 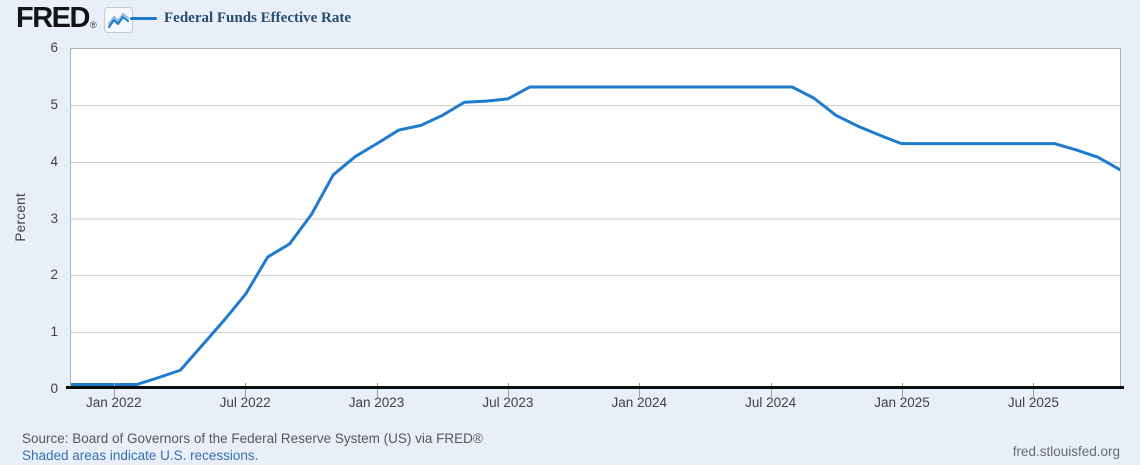 What do you see at coordinates (771, 402) in the screenshot?
I see `x-tick-label: Jul 2024` at bounding box center [771, 402].